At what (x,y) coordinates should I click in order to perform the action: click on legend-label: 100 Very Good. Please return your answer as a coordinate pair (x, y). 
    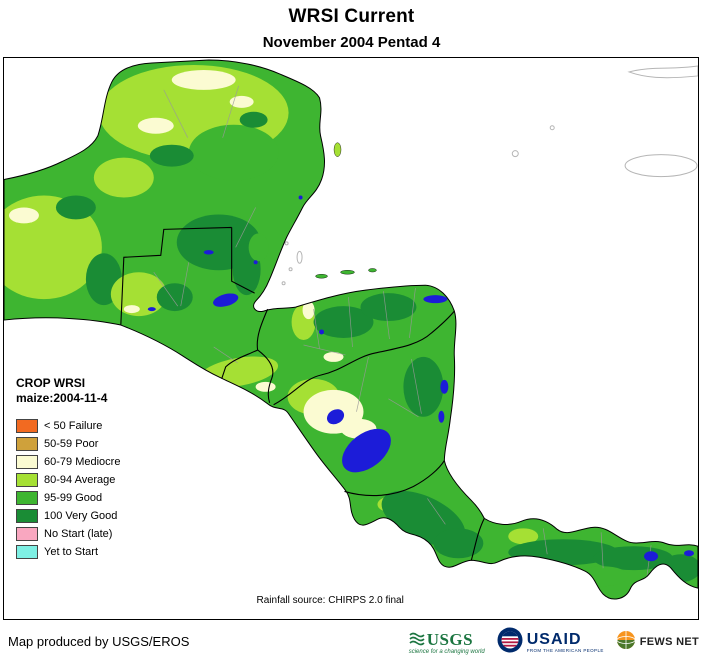
    Looking at the image, I should click on (81, 516).